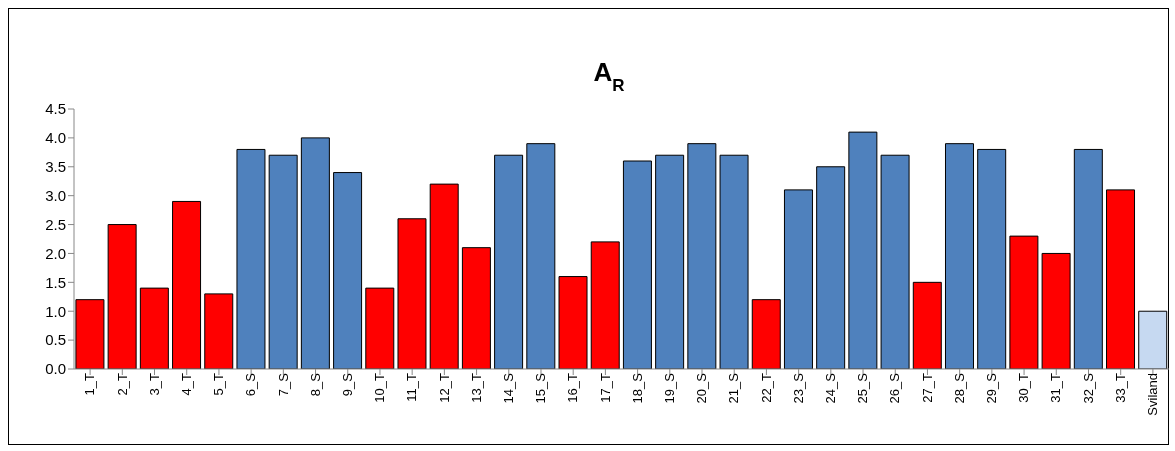  Describe the element at coordinates (55, 195) in the screenshot. I see `y-tick-label: 3.0` at that location.